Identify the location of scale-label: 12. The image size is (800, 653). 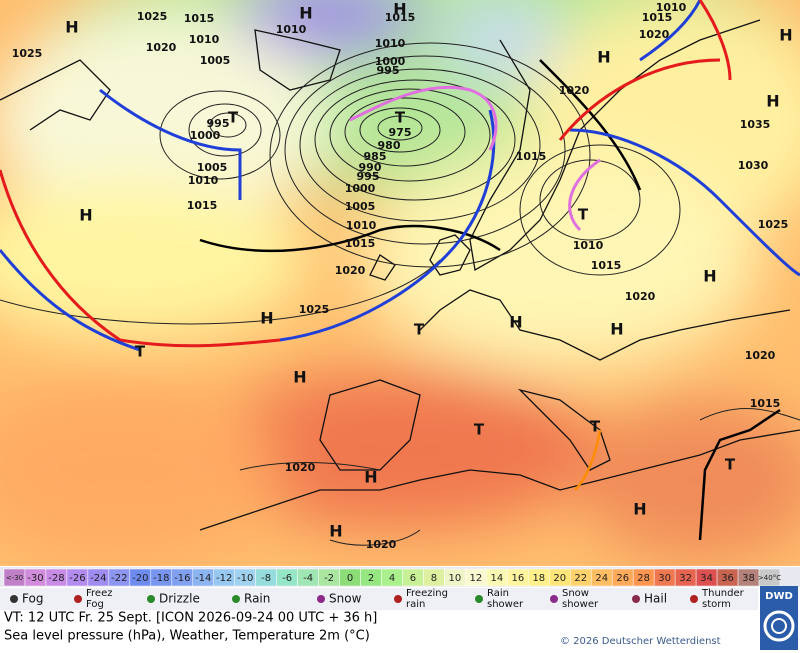
(476, 578).